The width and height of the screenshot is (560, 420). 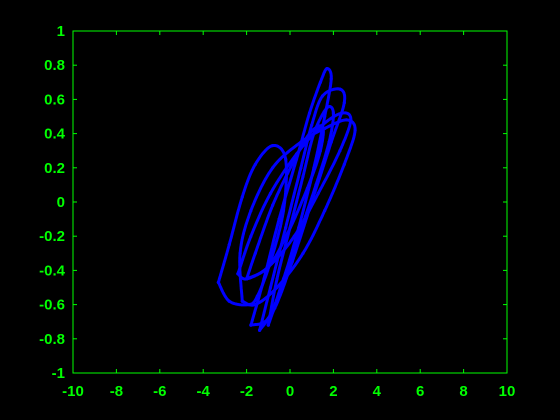 What do you see at coordinates (377, 391) in the screenshot?
I see `x-tick-label: 4` at bounding box center [377, 391].